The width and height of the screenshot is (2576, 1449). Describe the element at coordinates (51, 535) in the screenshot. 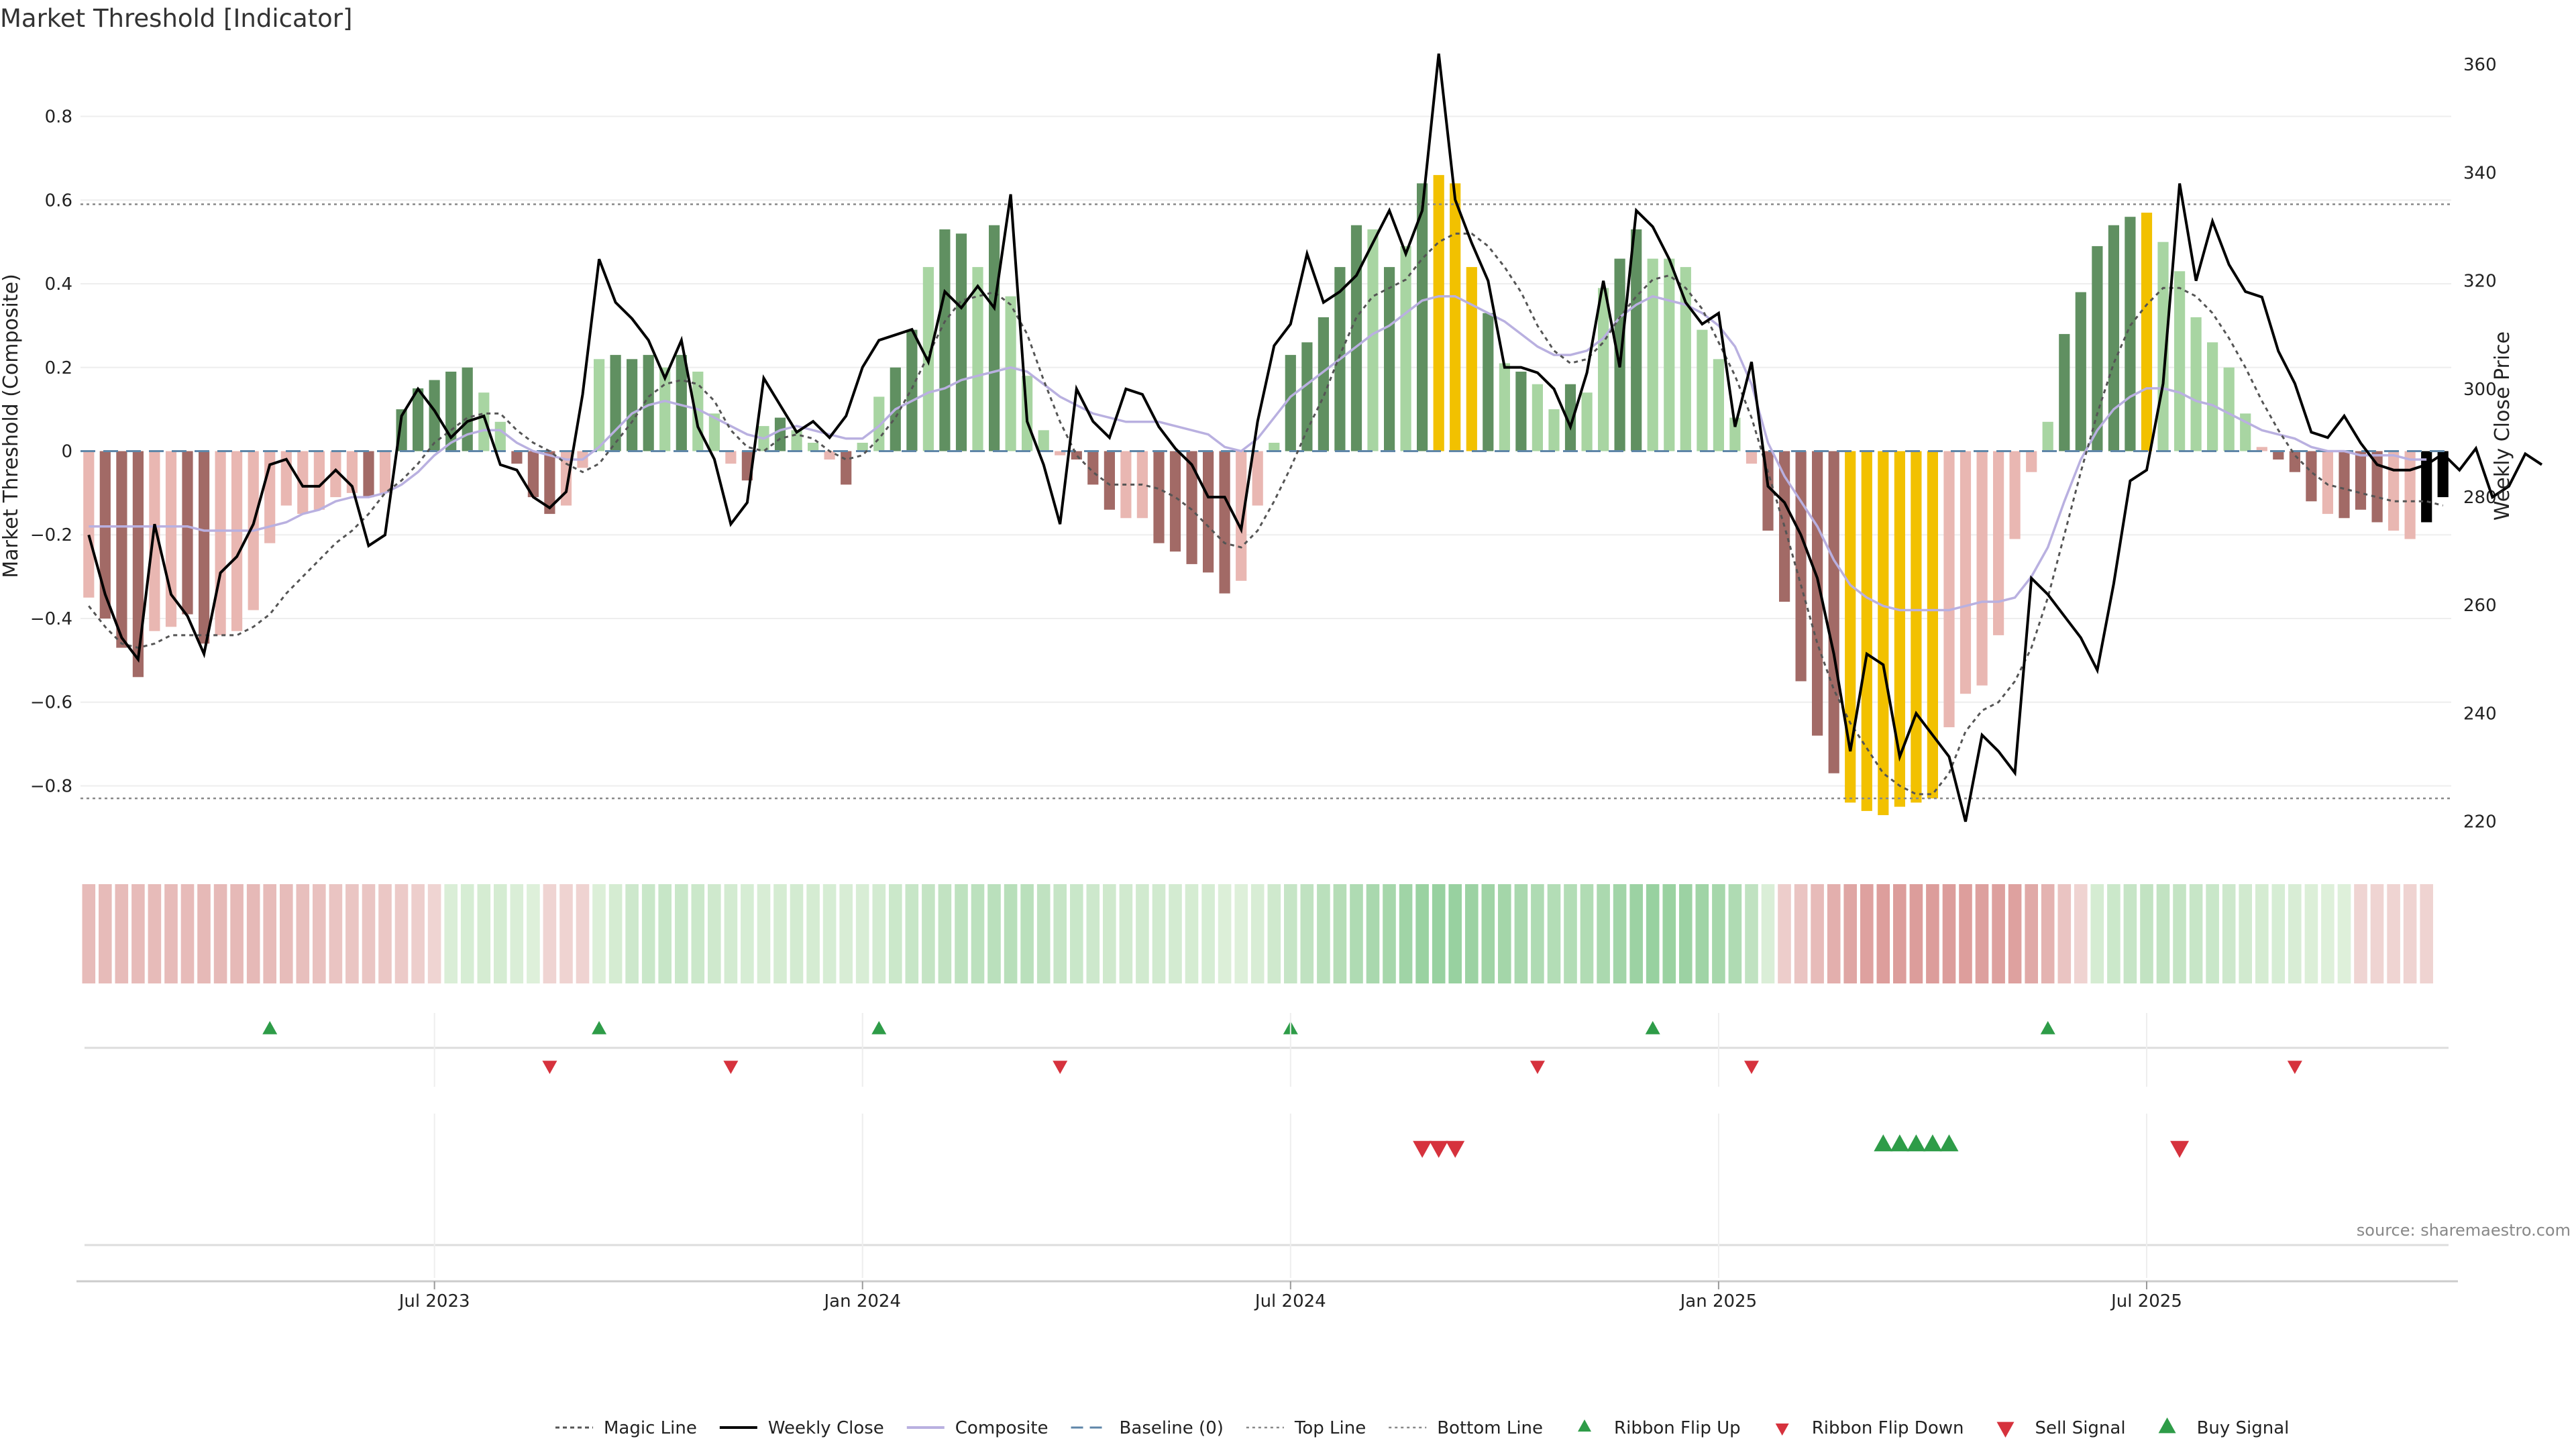

I see `y-tick-label: −0.2` at that location.